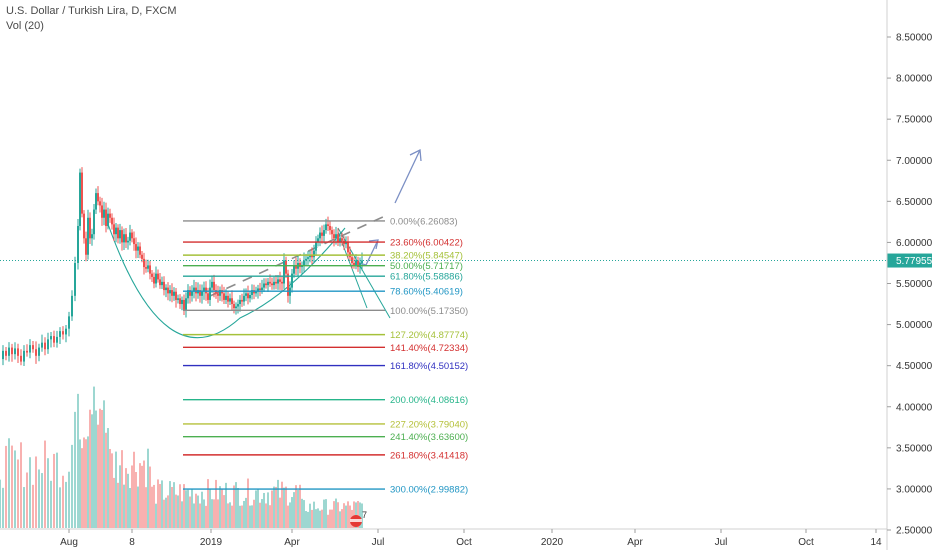 The width and height of the screenshot is (932, 550). Describe the element at coordinates (25, 26) in the screenshot. I see `volume-indicator-label: Vol (20)` at that location.